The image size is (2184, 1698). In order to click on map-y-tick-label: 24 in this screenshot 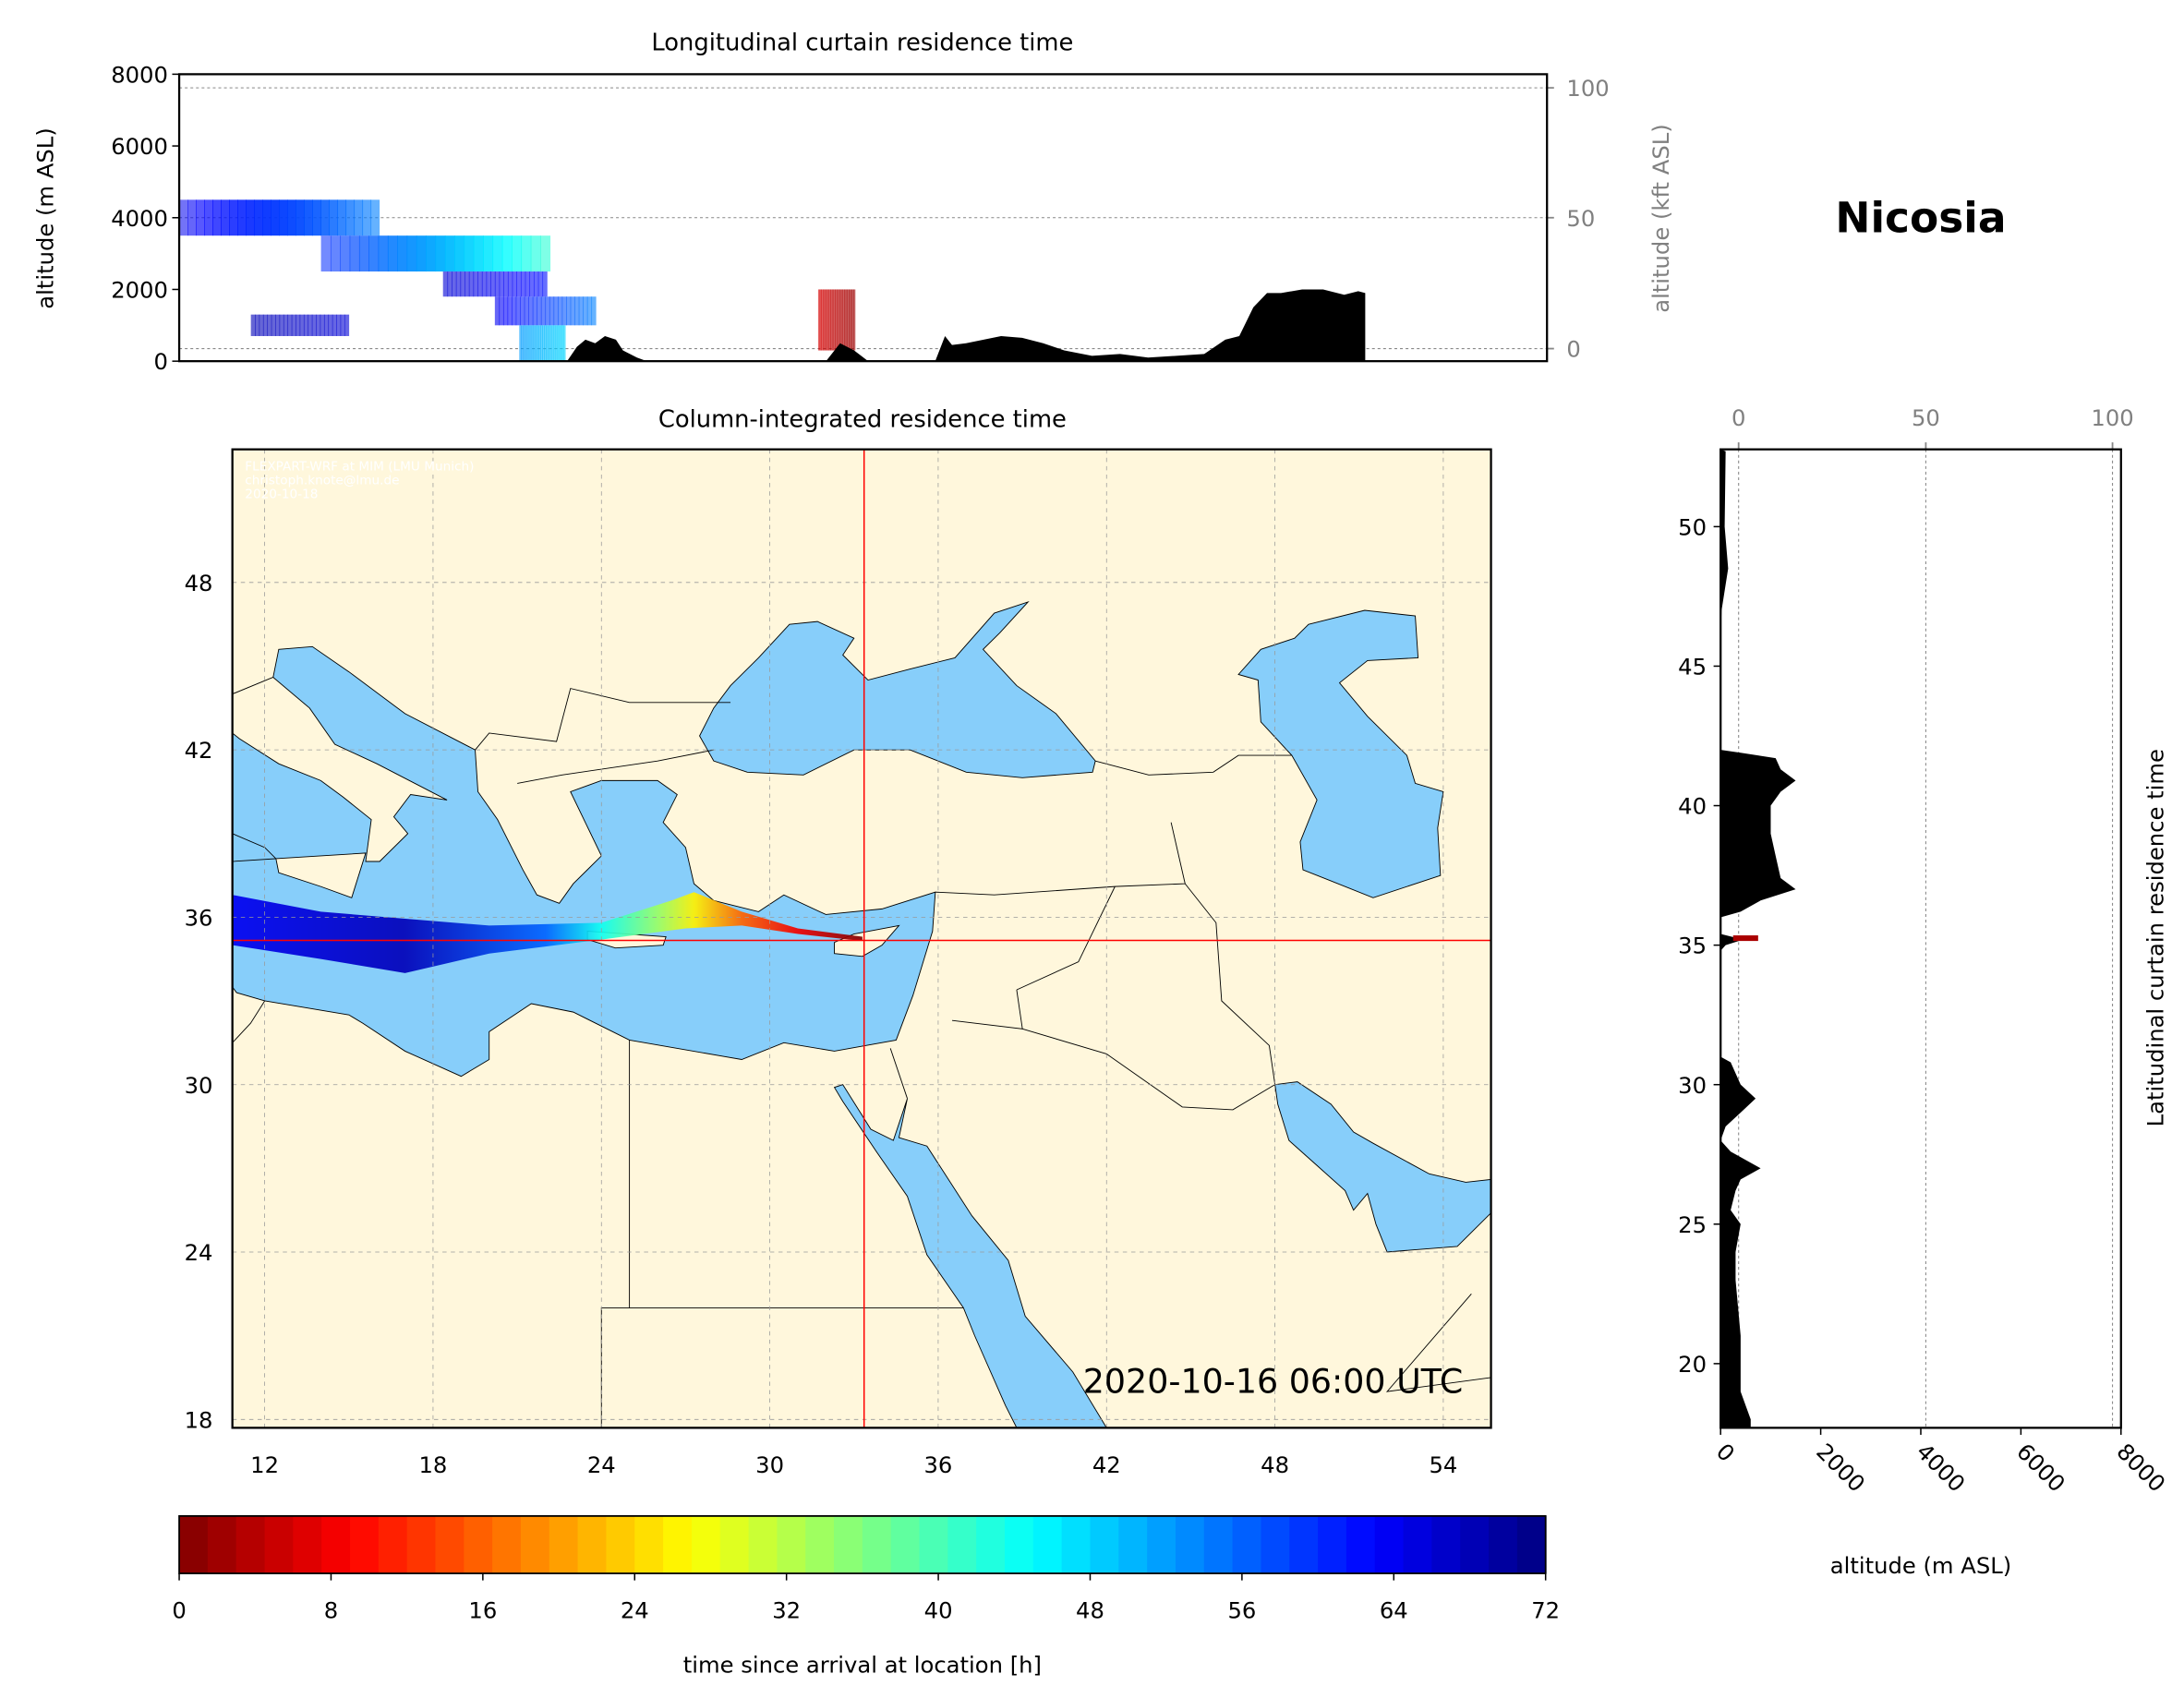, I will do `click(199, 1252)`.